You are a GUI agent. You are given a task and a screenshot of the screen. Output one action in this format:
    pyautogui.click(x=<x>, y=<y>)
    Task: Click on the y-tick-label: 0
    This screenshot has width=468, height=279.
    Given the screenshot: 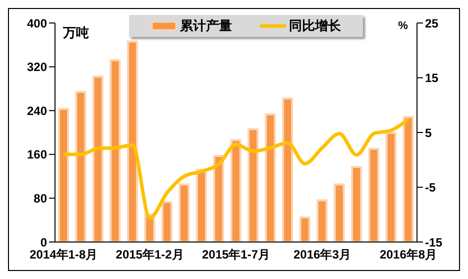 What is the action you would take?
    pyautogui.click(x=44, y=242)
    